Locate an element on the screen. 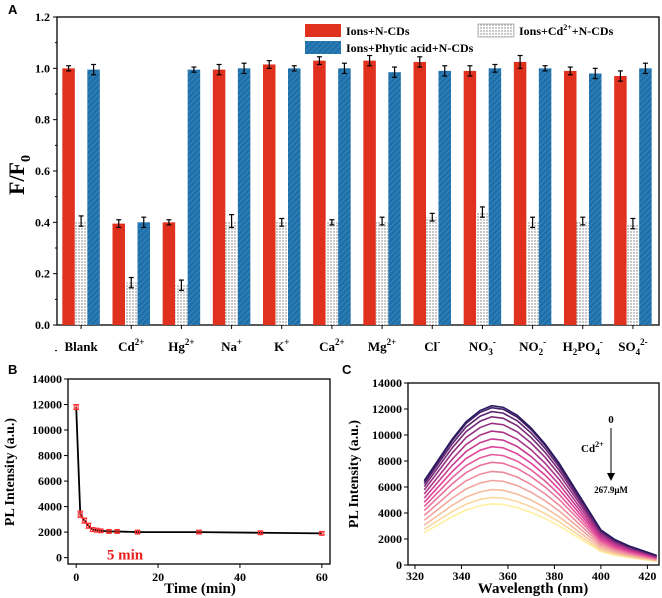  panel-c-frame is located at coordinates (533, 474).